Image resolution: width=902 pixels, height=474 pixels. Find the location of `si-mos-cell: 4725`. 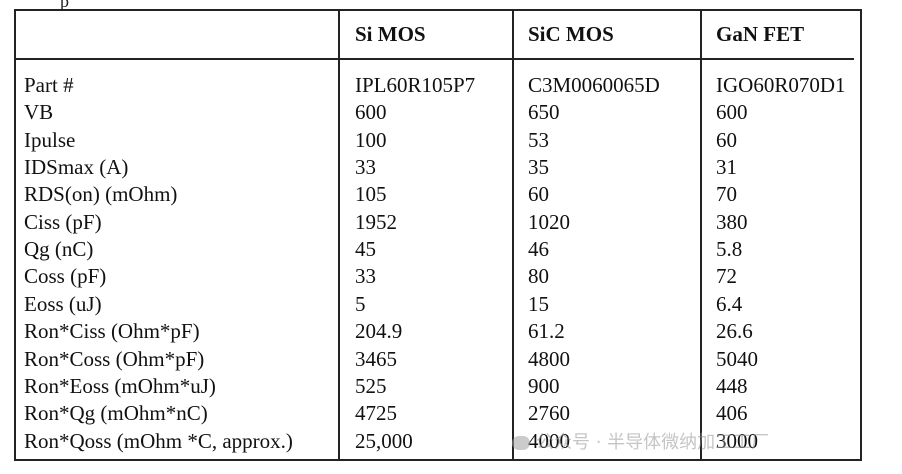

si-mos-cell: 4725 is located at coordinates (376, 413).